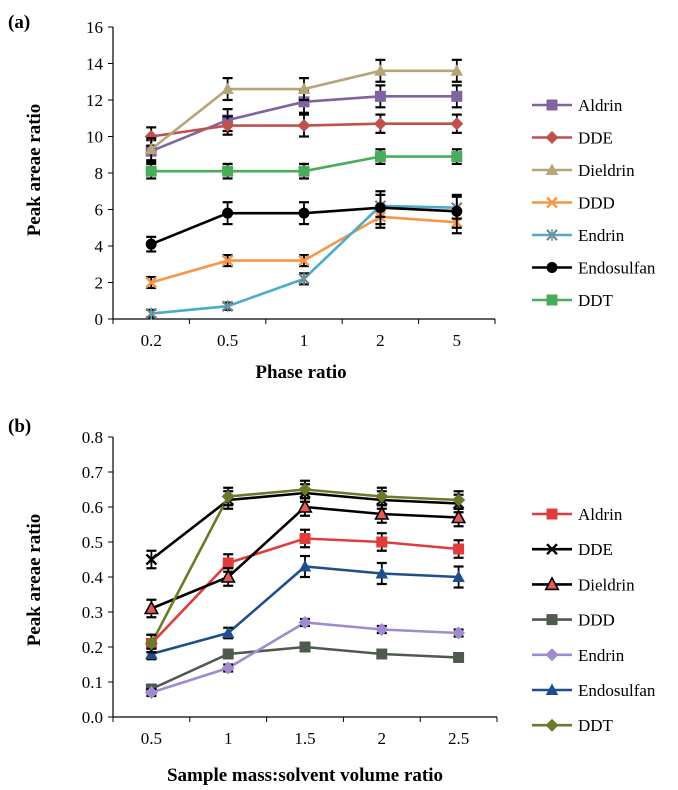  Describe the element at coordinates (595, 138) in the screenshot. I see `legend-label: DDE` at that location.